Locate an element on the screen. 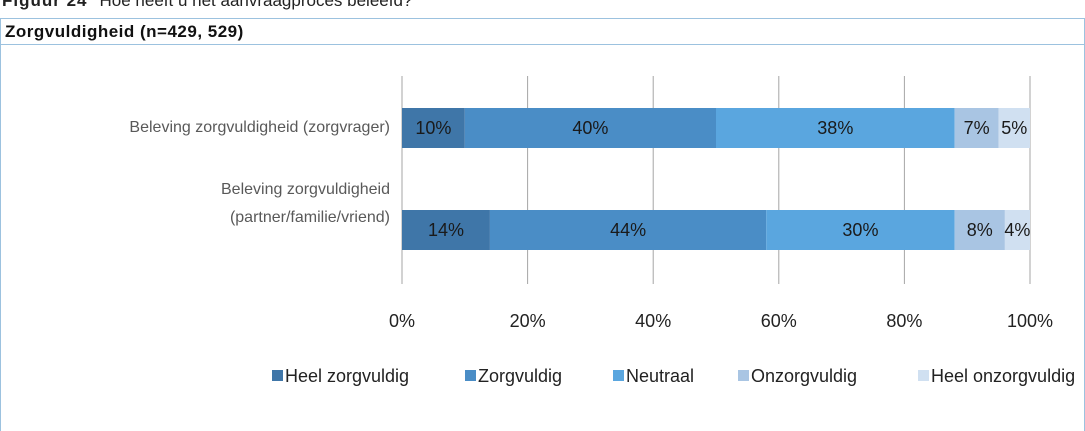  value-label: 10% is located at coordinates (433, 128).